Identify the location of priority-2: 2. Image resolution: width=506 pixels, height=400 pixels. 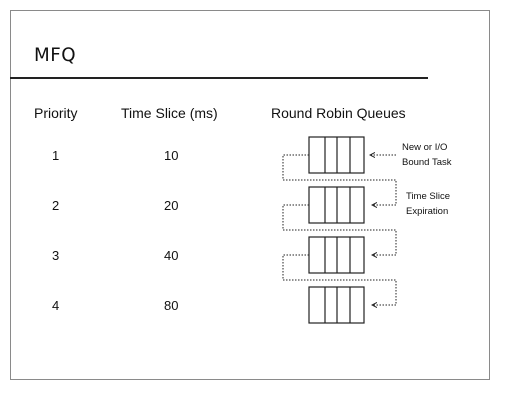
(56, 205).